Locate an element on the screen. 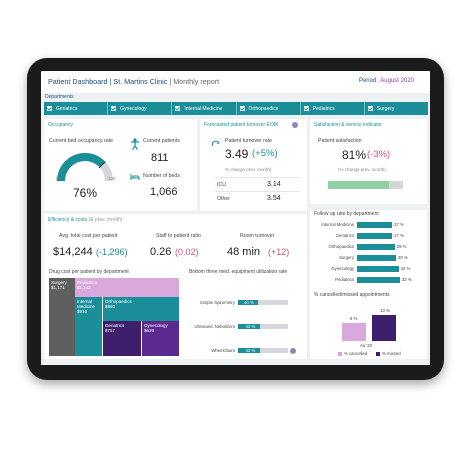  bar-value-label: 43 % is located at coordinates (250, 350).